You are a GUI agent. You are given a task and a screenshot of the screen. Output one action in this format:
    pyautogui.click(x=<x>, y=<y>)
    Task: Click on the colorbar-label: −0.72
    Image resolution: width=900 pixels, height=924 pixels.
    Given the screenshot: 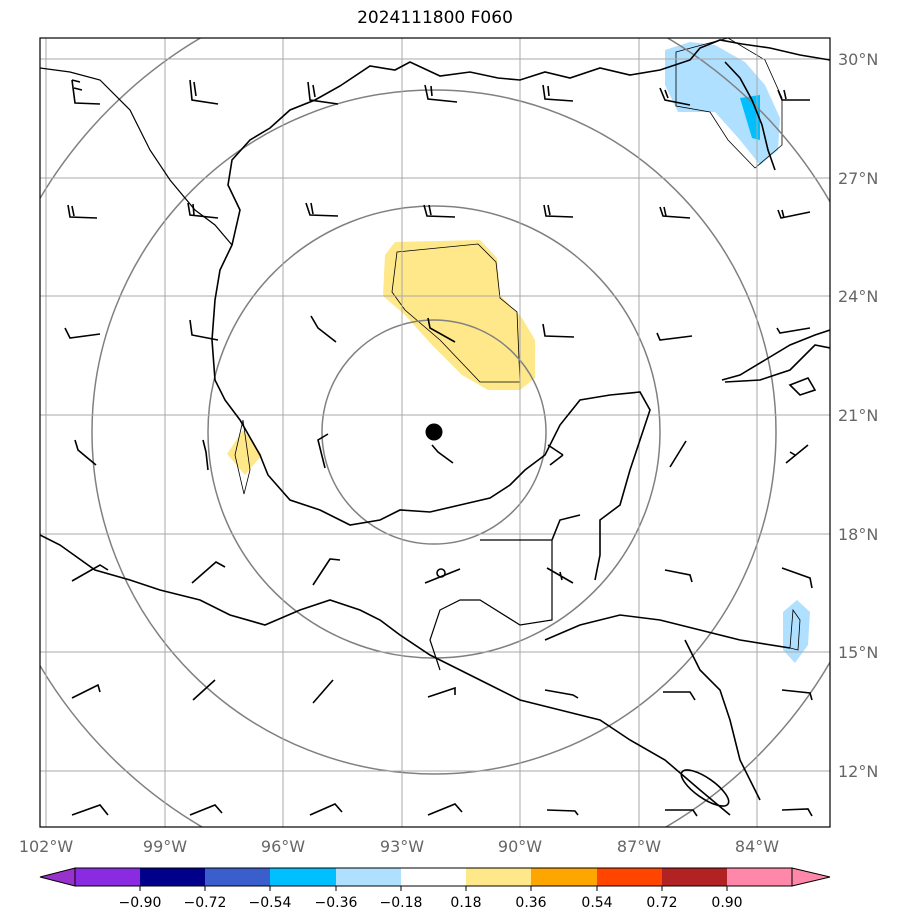 What is the action you would take?
    pyautogui.click(x=205, y=903)
    